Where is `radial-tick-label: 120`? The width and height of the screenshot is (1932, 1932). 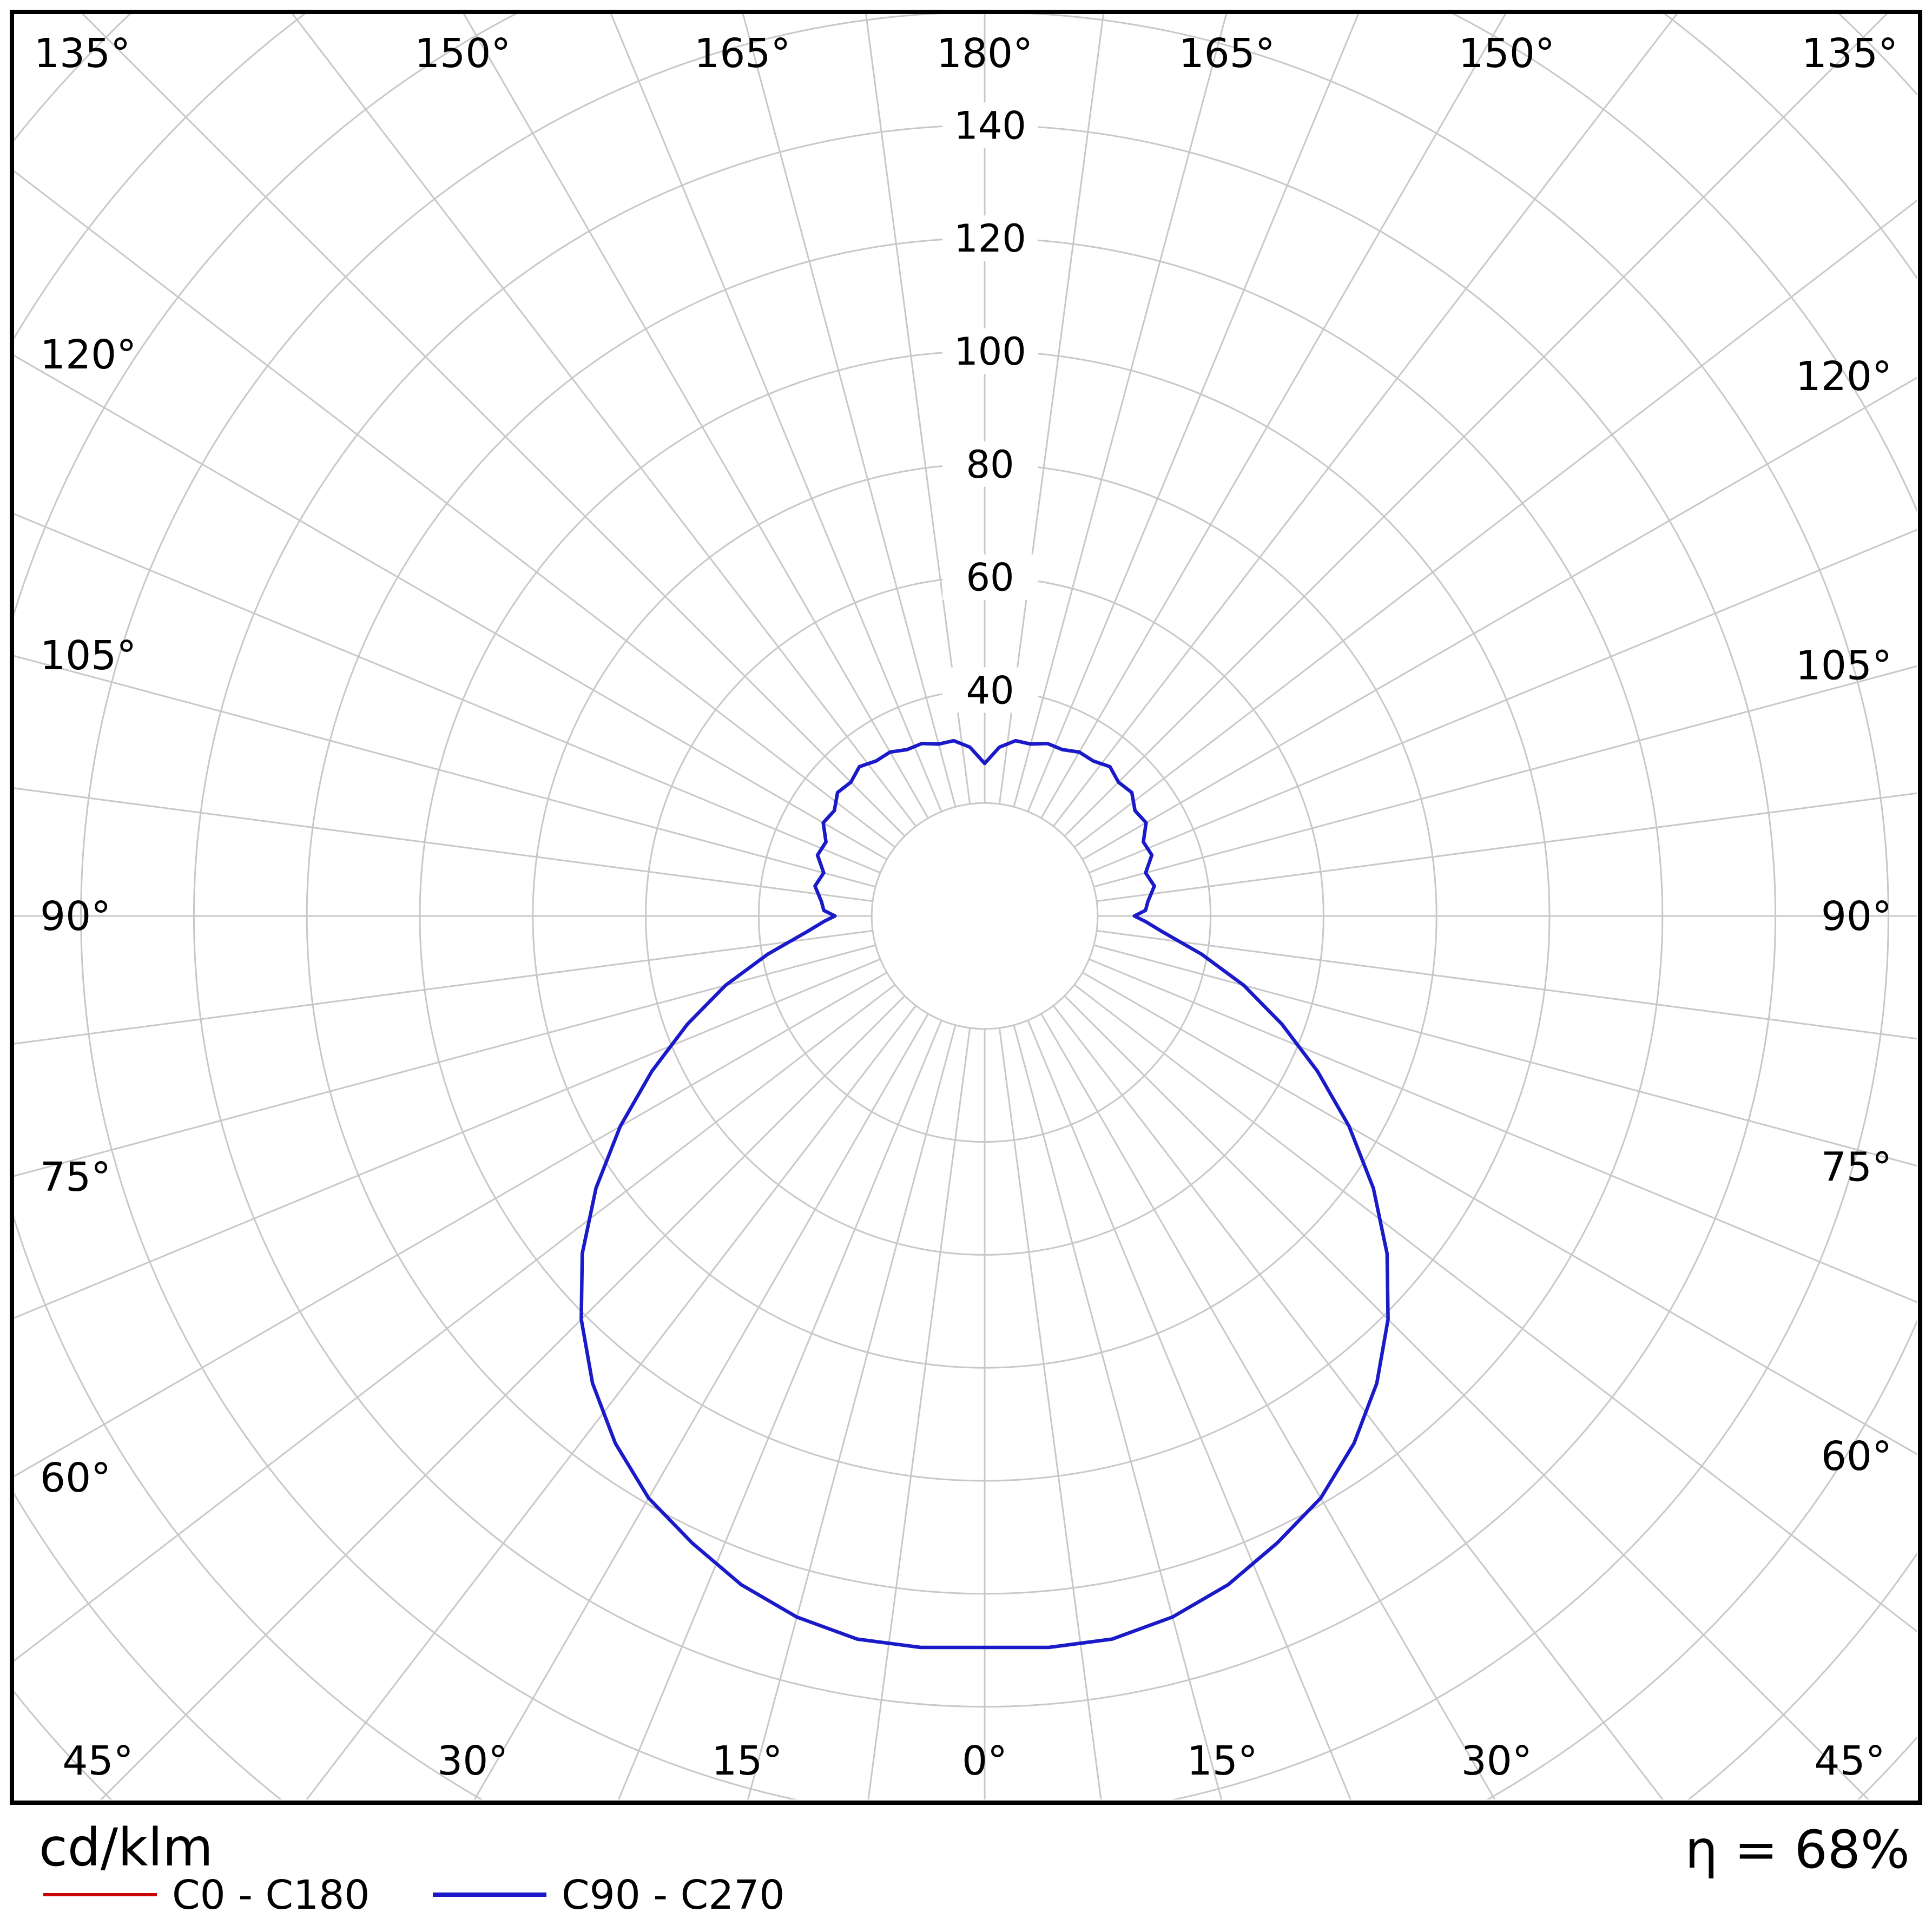
radial-tick-label: 120 is located at coordinates (990, 238).